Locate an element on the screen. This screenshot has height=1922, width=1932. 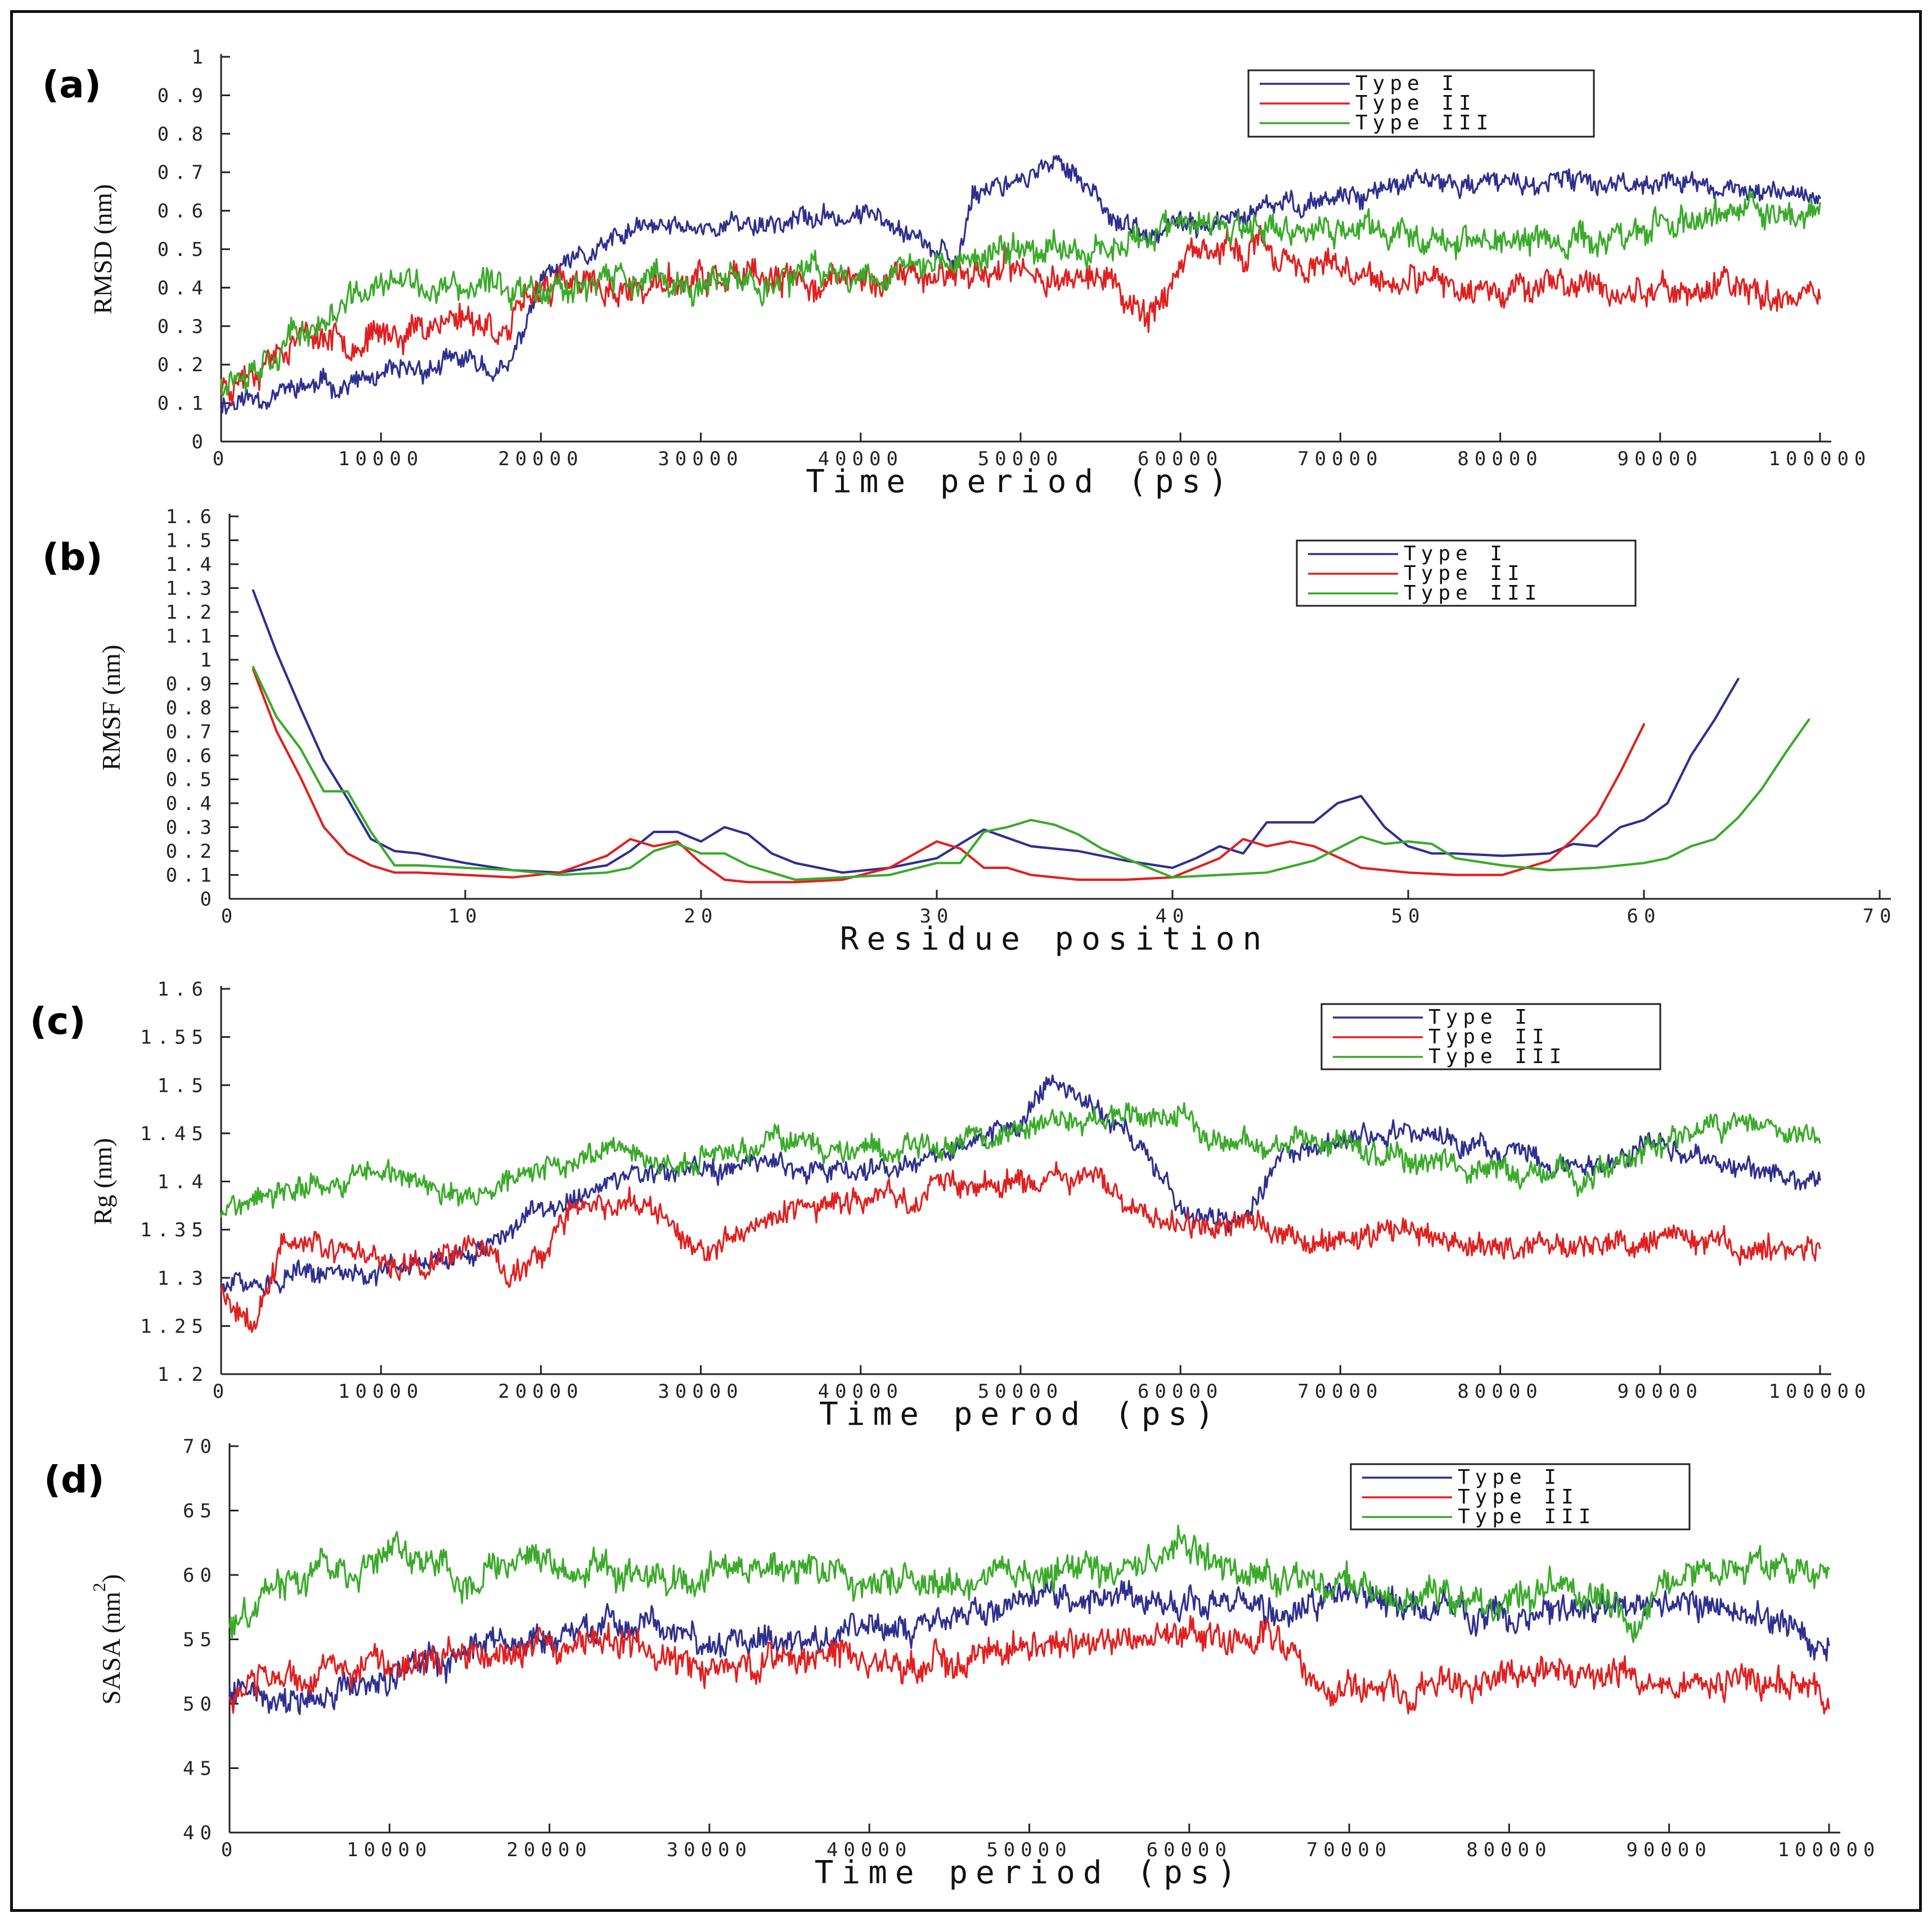
y-tick-label: 55 is located at coordinates (200, 1640).